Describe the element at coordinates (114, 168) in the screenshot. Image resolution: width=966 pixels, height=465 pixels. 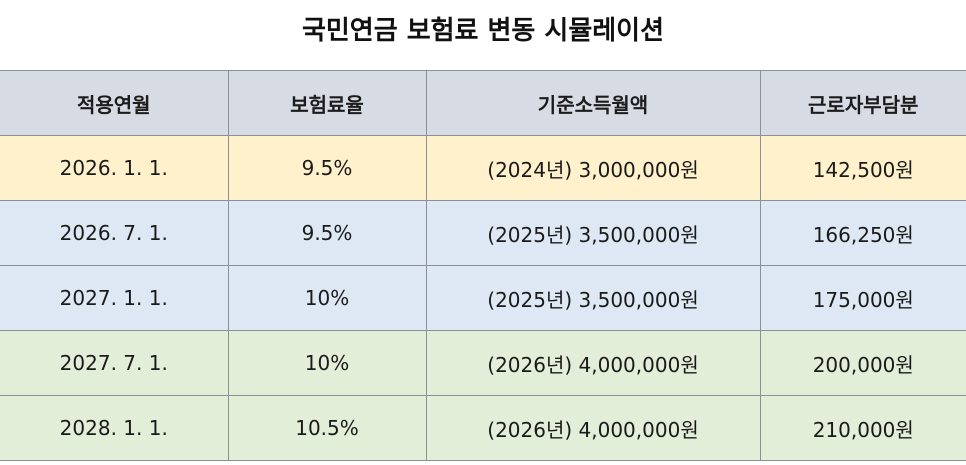
I see `cell-apply-date: 2026. 1. 1.` at that location.